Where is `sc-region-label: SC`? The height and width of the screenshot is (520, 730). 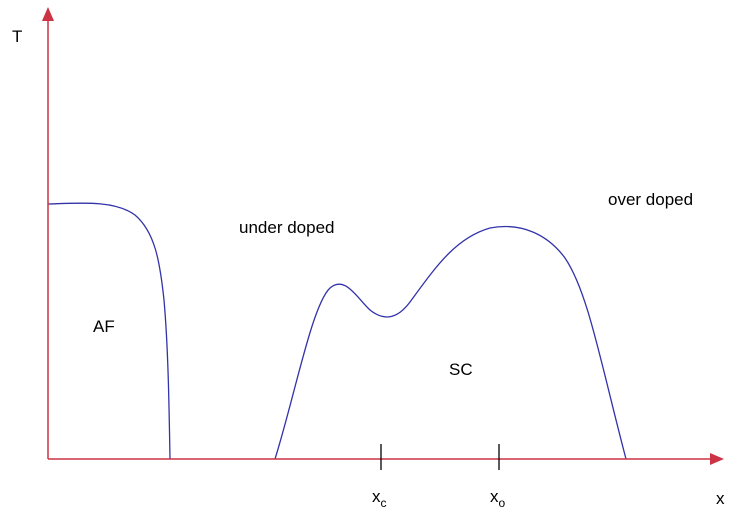
sc-region-label: SC is located at coordinates (461, 369).